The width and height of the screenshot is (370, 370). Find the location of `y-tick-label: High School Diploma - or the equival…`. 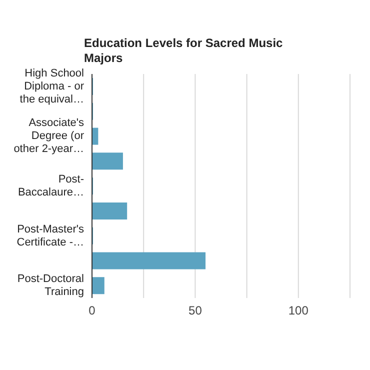

y-tick-label: High School Diploma - or the equival… is located at coordinates (52, 86).